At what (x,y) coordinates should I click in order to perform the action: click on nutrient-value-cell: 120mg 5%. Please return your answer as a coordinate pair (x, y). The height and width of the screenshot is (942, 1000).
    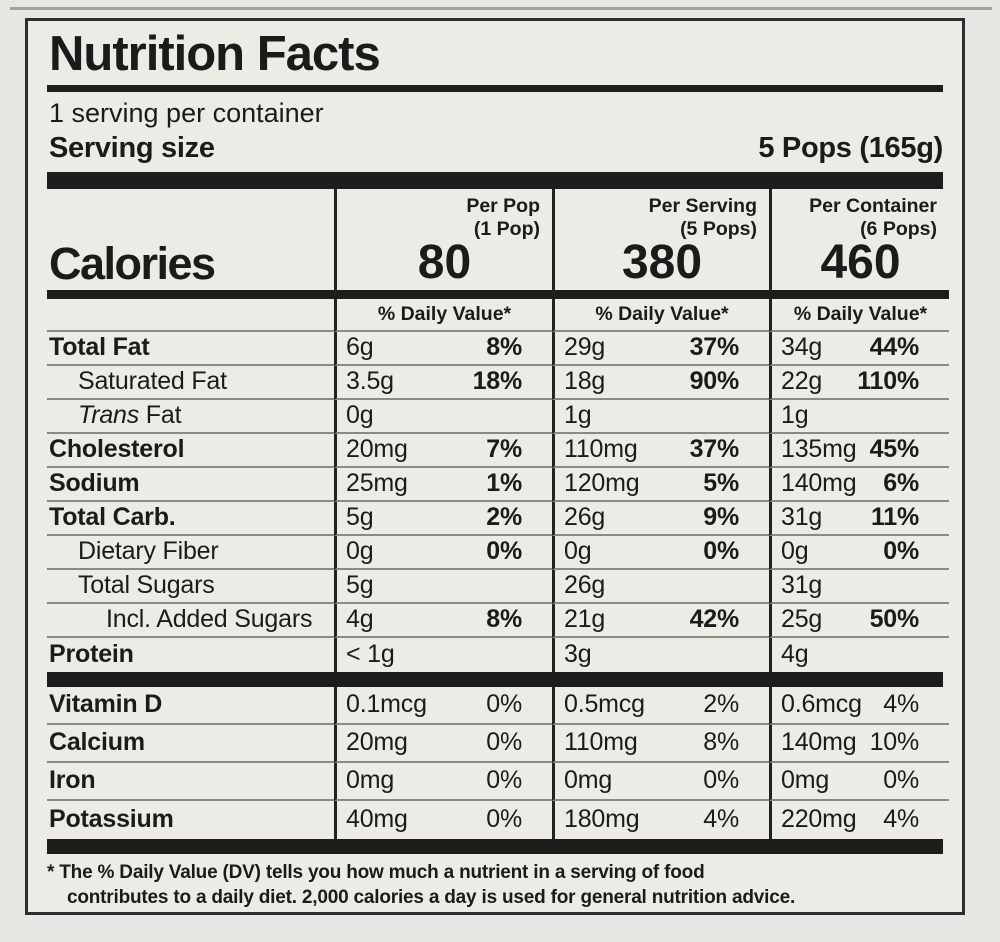
    Looking at the image, I should click on (660, 484).